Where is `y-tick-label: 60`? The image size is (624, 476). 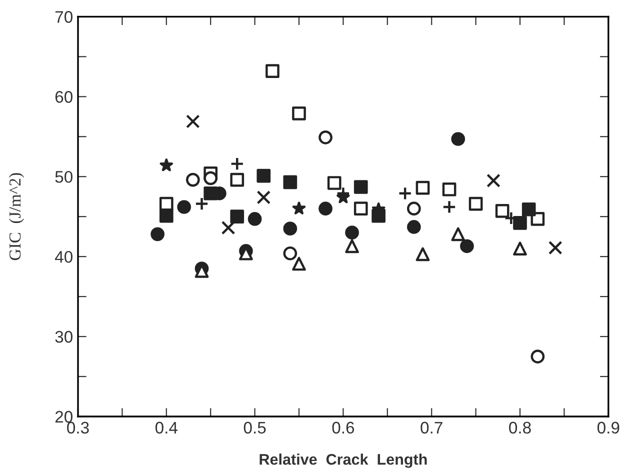
y-tick-label: 60 is located at coordinates (63, 97).